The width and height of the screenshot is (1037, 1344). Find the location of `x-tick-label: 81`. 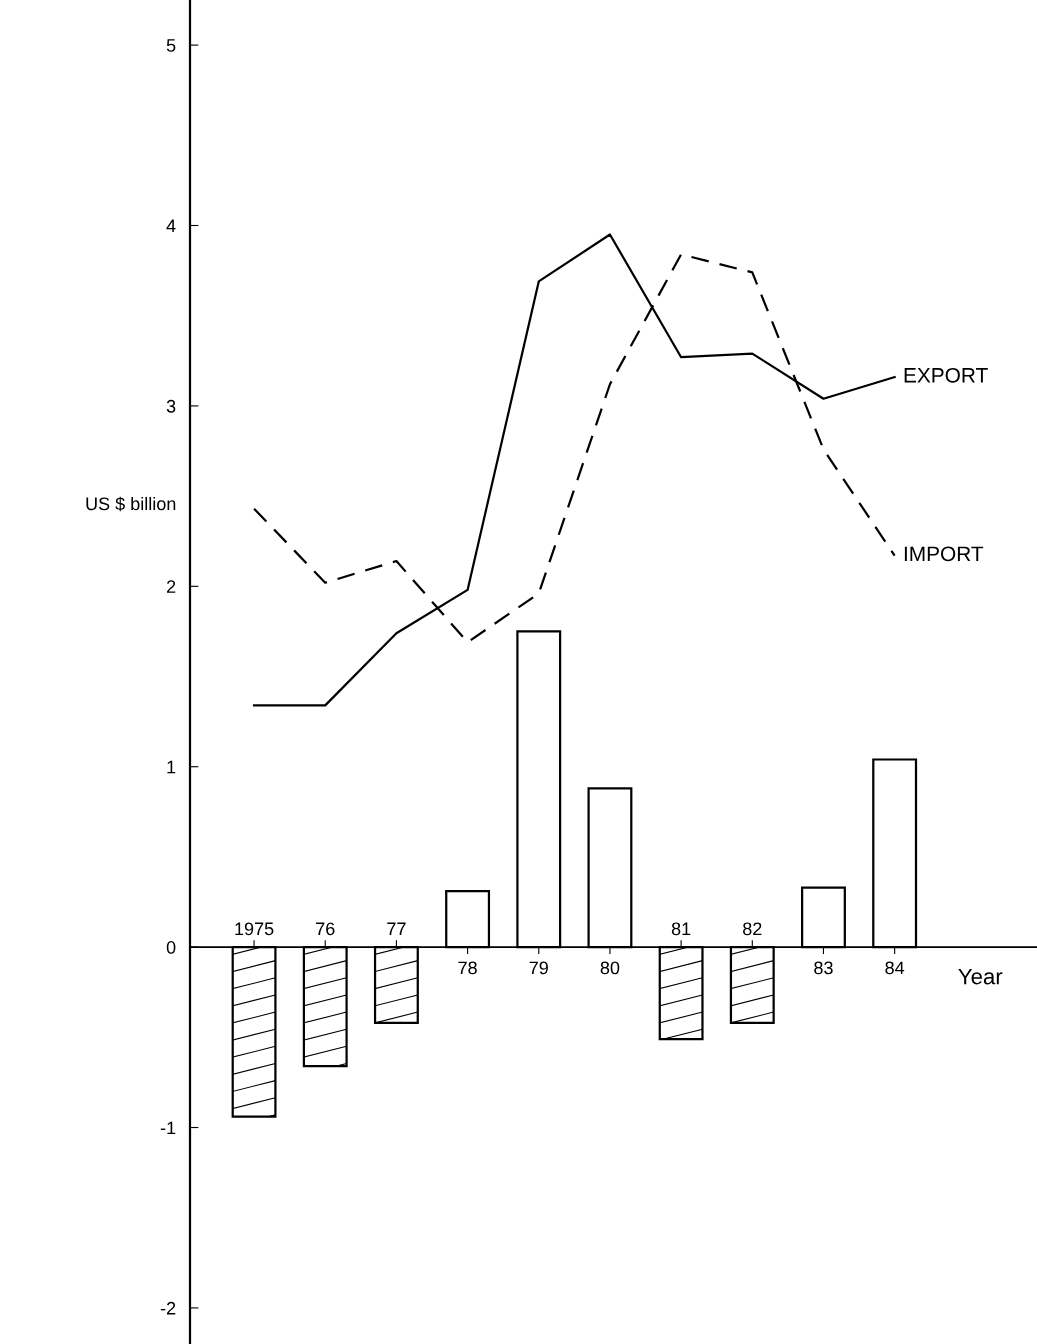

x-tick-label: 81 is located at coordinates (681, 929).